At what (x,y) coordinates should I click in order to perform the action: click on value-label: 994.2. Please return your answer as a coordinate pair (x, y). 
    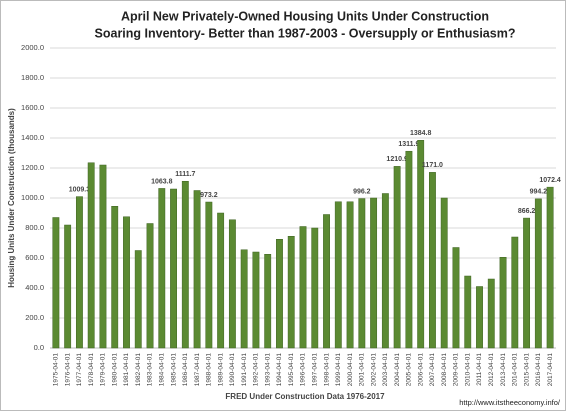
    Looking at the image, I should click on (539, 192).